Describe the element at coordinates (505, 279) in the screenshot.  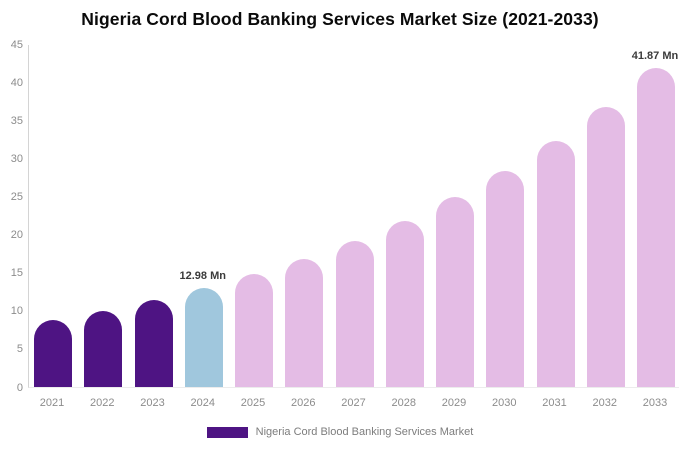
I see `bar-2030` at that location.